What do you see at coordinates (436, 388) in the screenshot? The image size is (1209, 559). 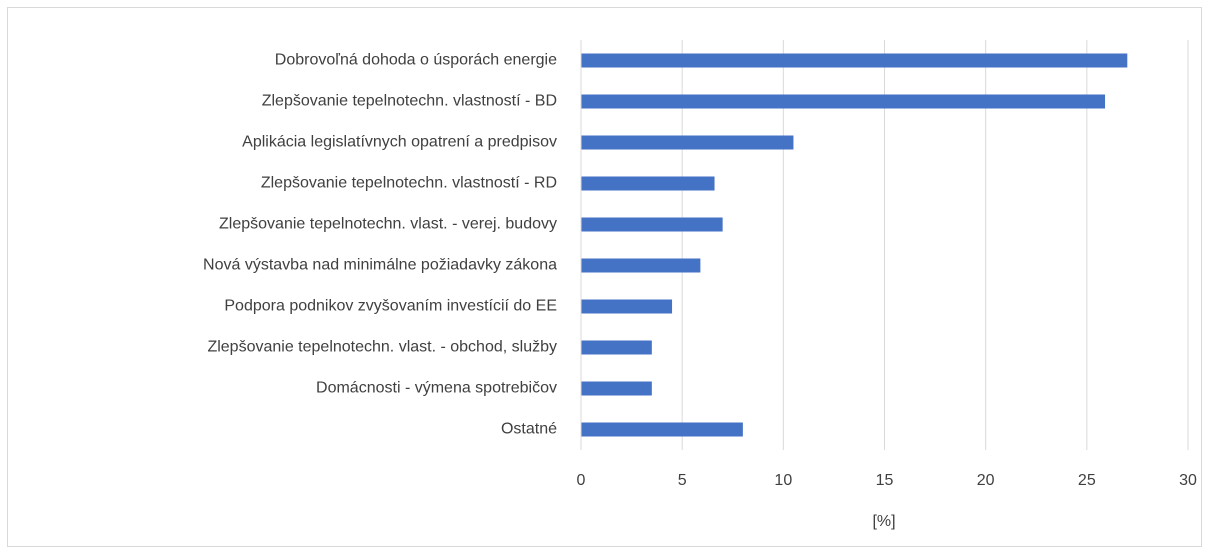 I see `y-tick-label: Domácnosti - výmena spotrebičov` at bounding box center [436, 388].